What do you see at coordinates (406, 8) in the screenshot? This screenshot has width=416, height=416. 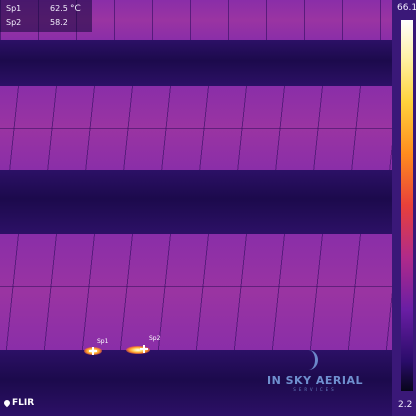 I see `scale-max-label: 66.1` at bounding box center [406, 8].